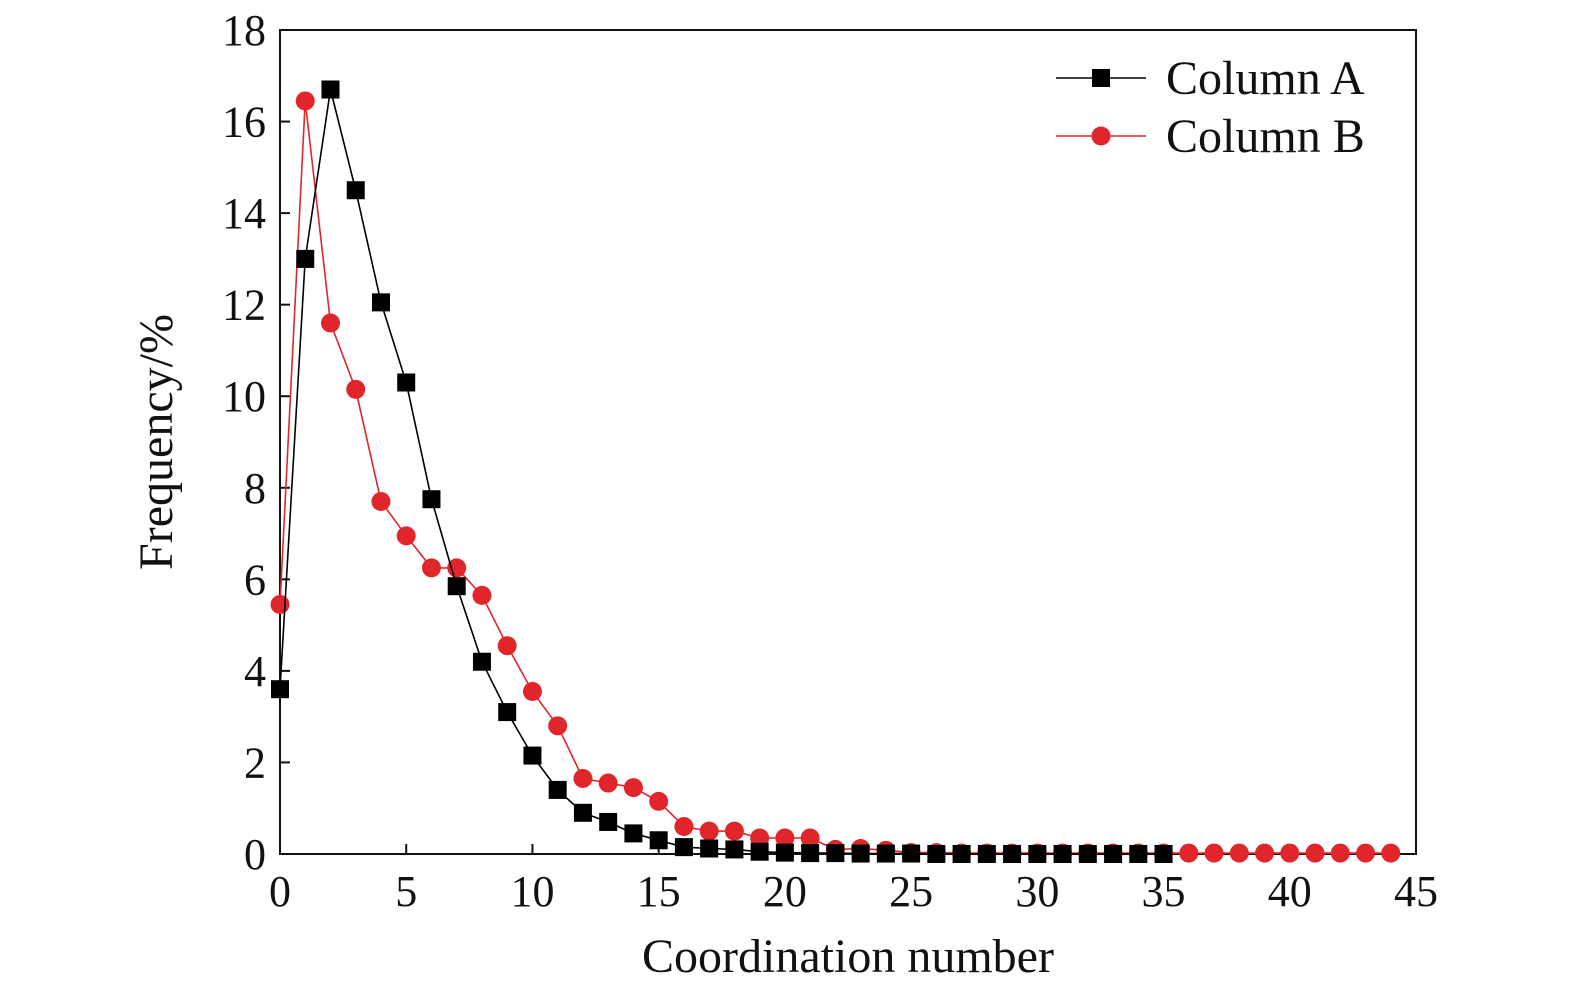  Describe the element at coordinates (659, 891) in the screenshot. I see `x-tick-label: 15` at that location.